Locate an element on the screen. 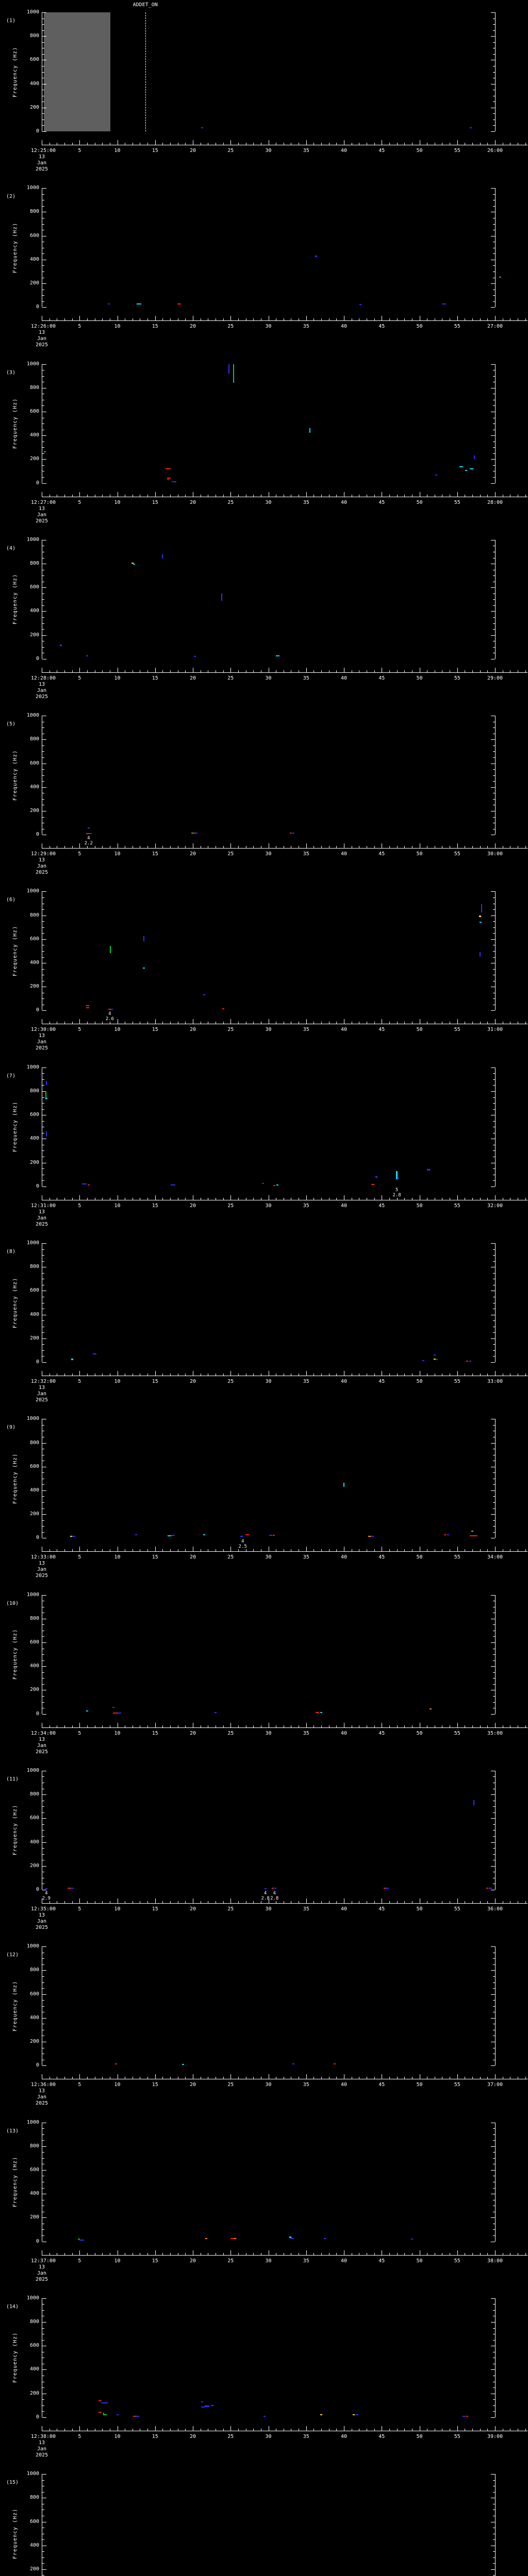 Image resolution: width=528 pixels, height=2576 pixels. end-time-label: 26:00 is located at coordinates (495, 151).